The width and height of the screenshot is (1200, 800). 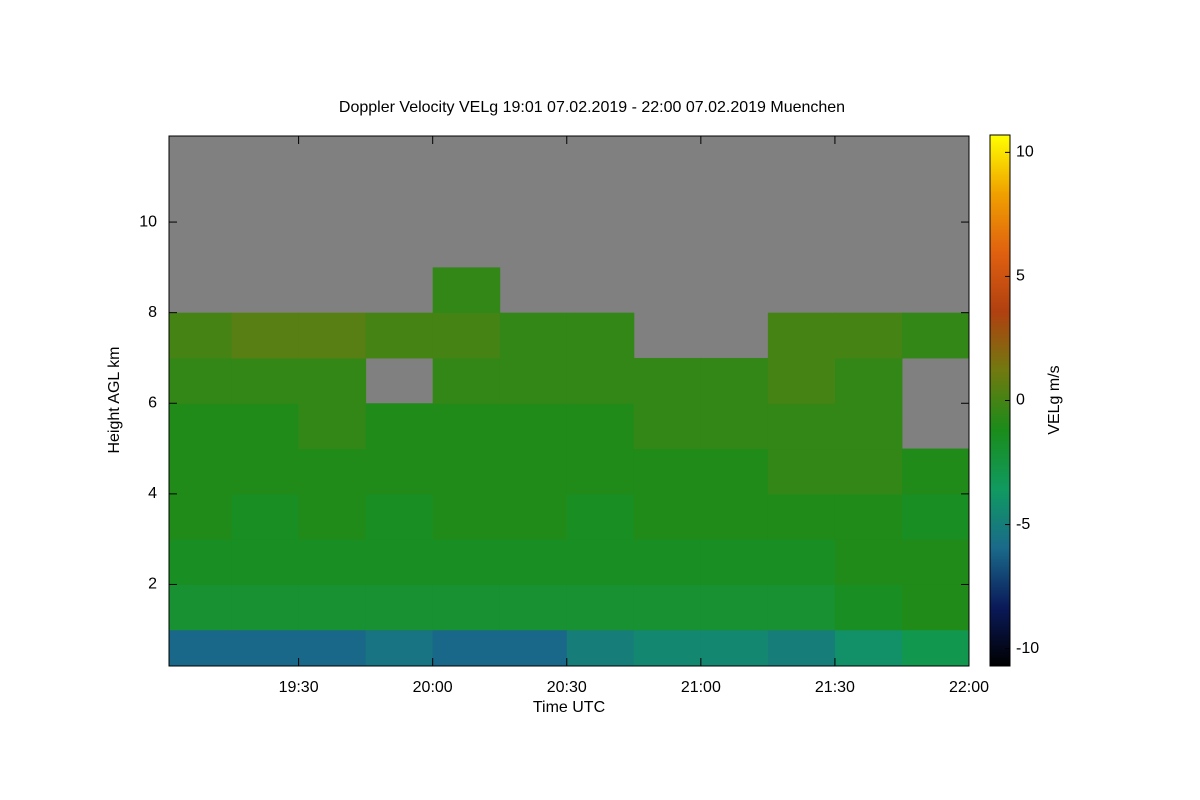 What do you see at coordinates (569, 707) in the screenshot?
I see `x-axis-label: Time UTC` at bounding box center [569, 707].